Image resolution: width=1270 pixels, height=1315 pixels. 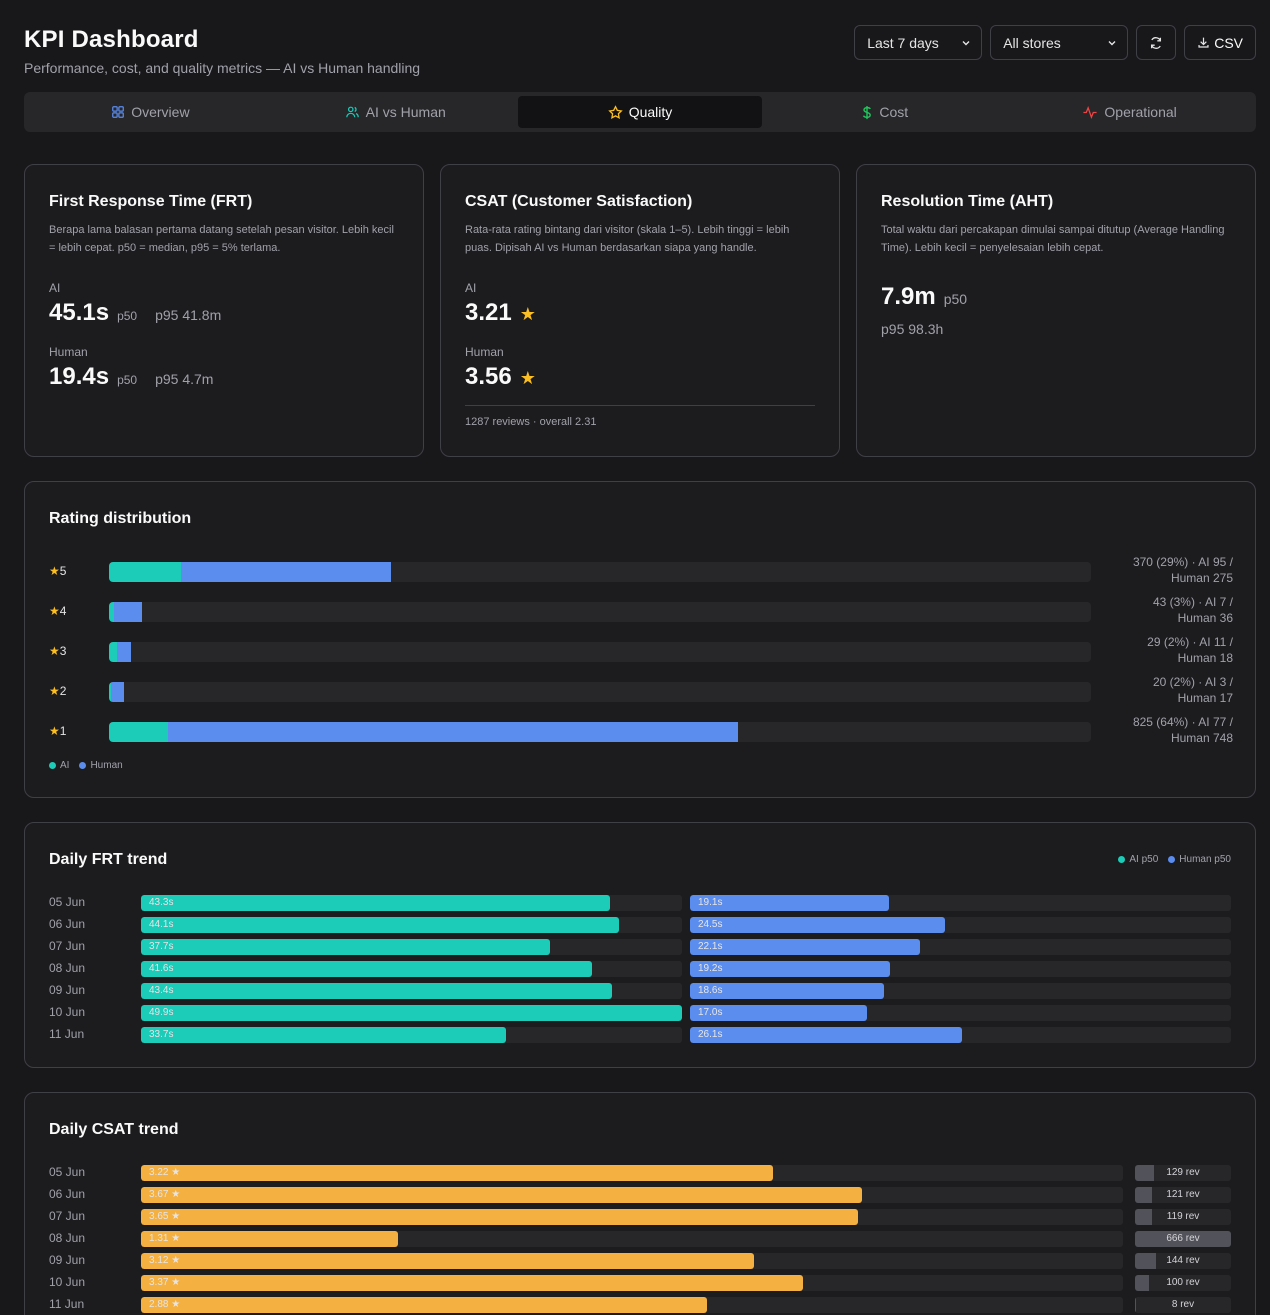 I want to click on aht-p50-row: 7.9m p50, so click(x=1056, y=297).